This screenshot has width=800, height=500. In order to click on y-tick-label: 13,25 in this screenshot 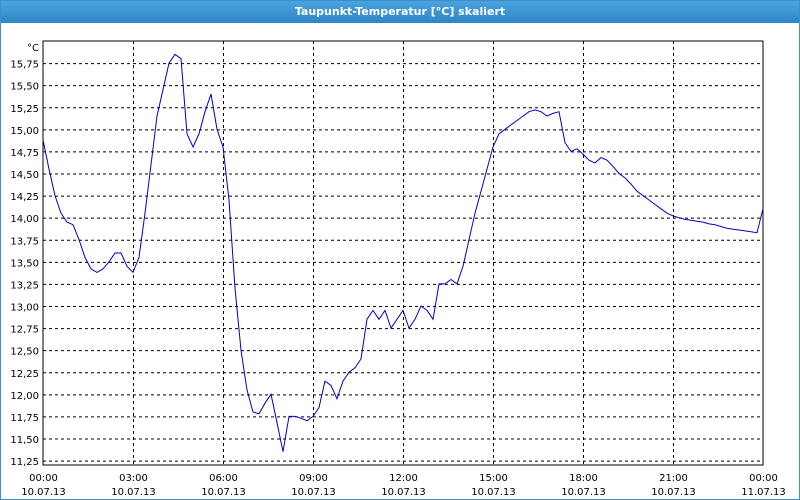, I will do `click(24, 285)`.